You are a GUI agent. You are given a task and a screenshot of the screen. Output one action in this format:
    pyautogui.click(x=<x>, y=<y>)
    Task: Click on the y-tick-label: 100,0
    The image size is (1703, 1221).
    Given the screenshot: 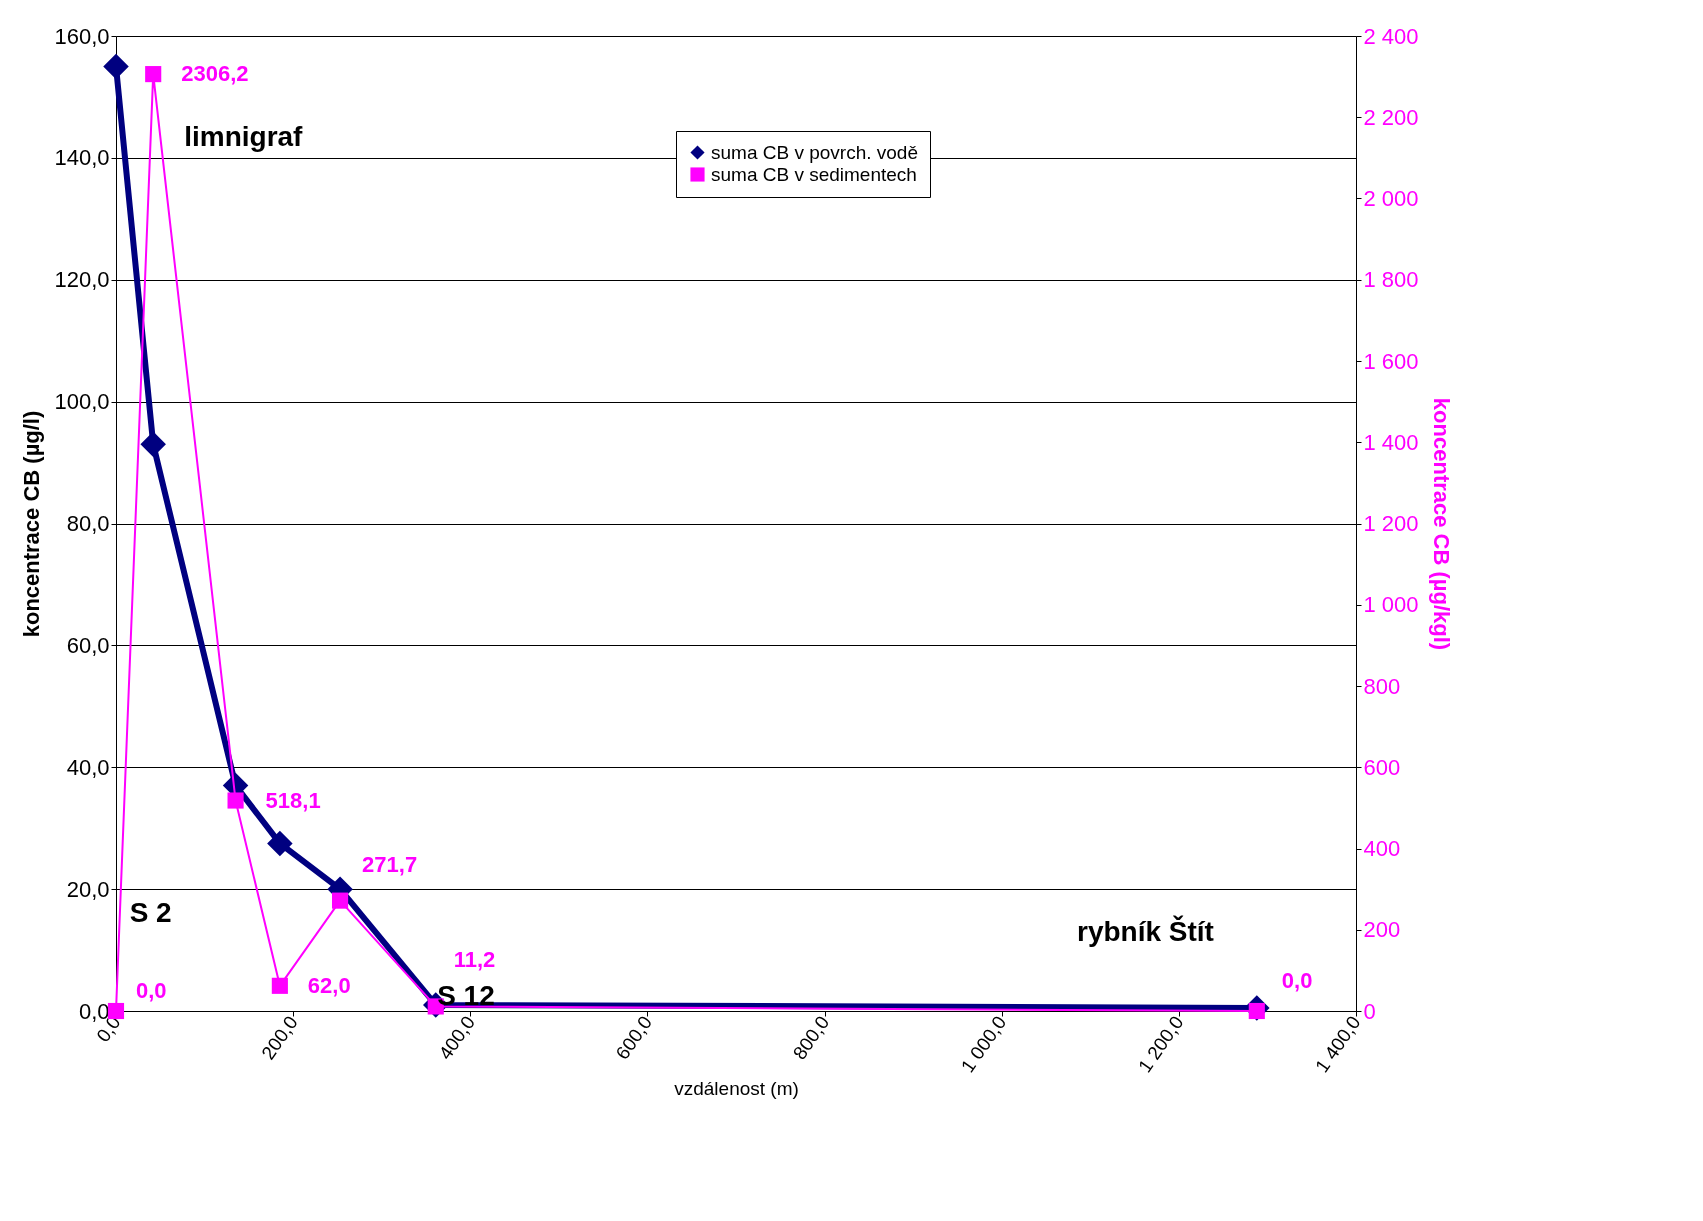 What is the action you would take?
    pyautogui.click(x=82, y=402)
    